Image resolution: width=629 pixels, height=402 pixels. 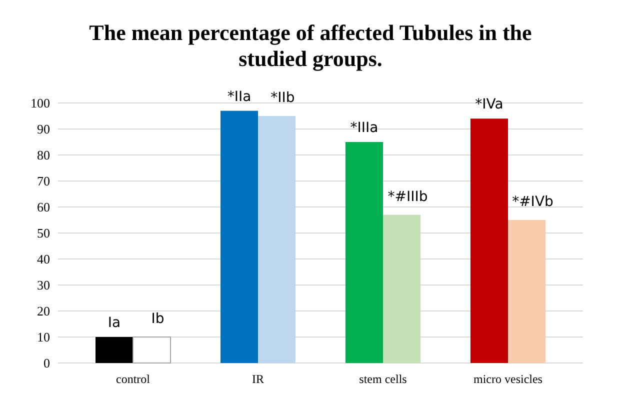 What do you see at coordinates (43, 129) in the screenshot?
I see `y-tick-label: 90` at bounding box center [43, 129].